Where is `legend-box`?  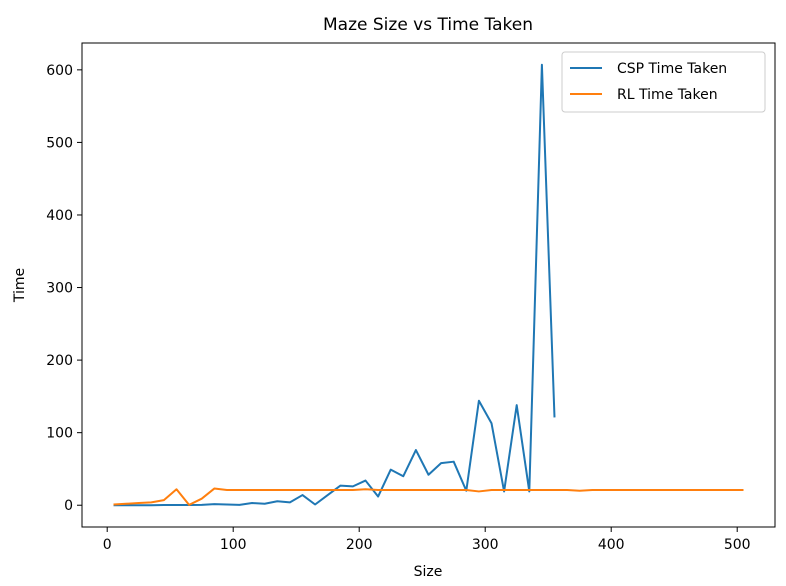 legend-box is located at coordinates (663, 82).